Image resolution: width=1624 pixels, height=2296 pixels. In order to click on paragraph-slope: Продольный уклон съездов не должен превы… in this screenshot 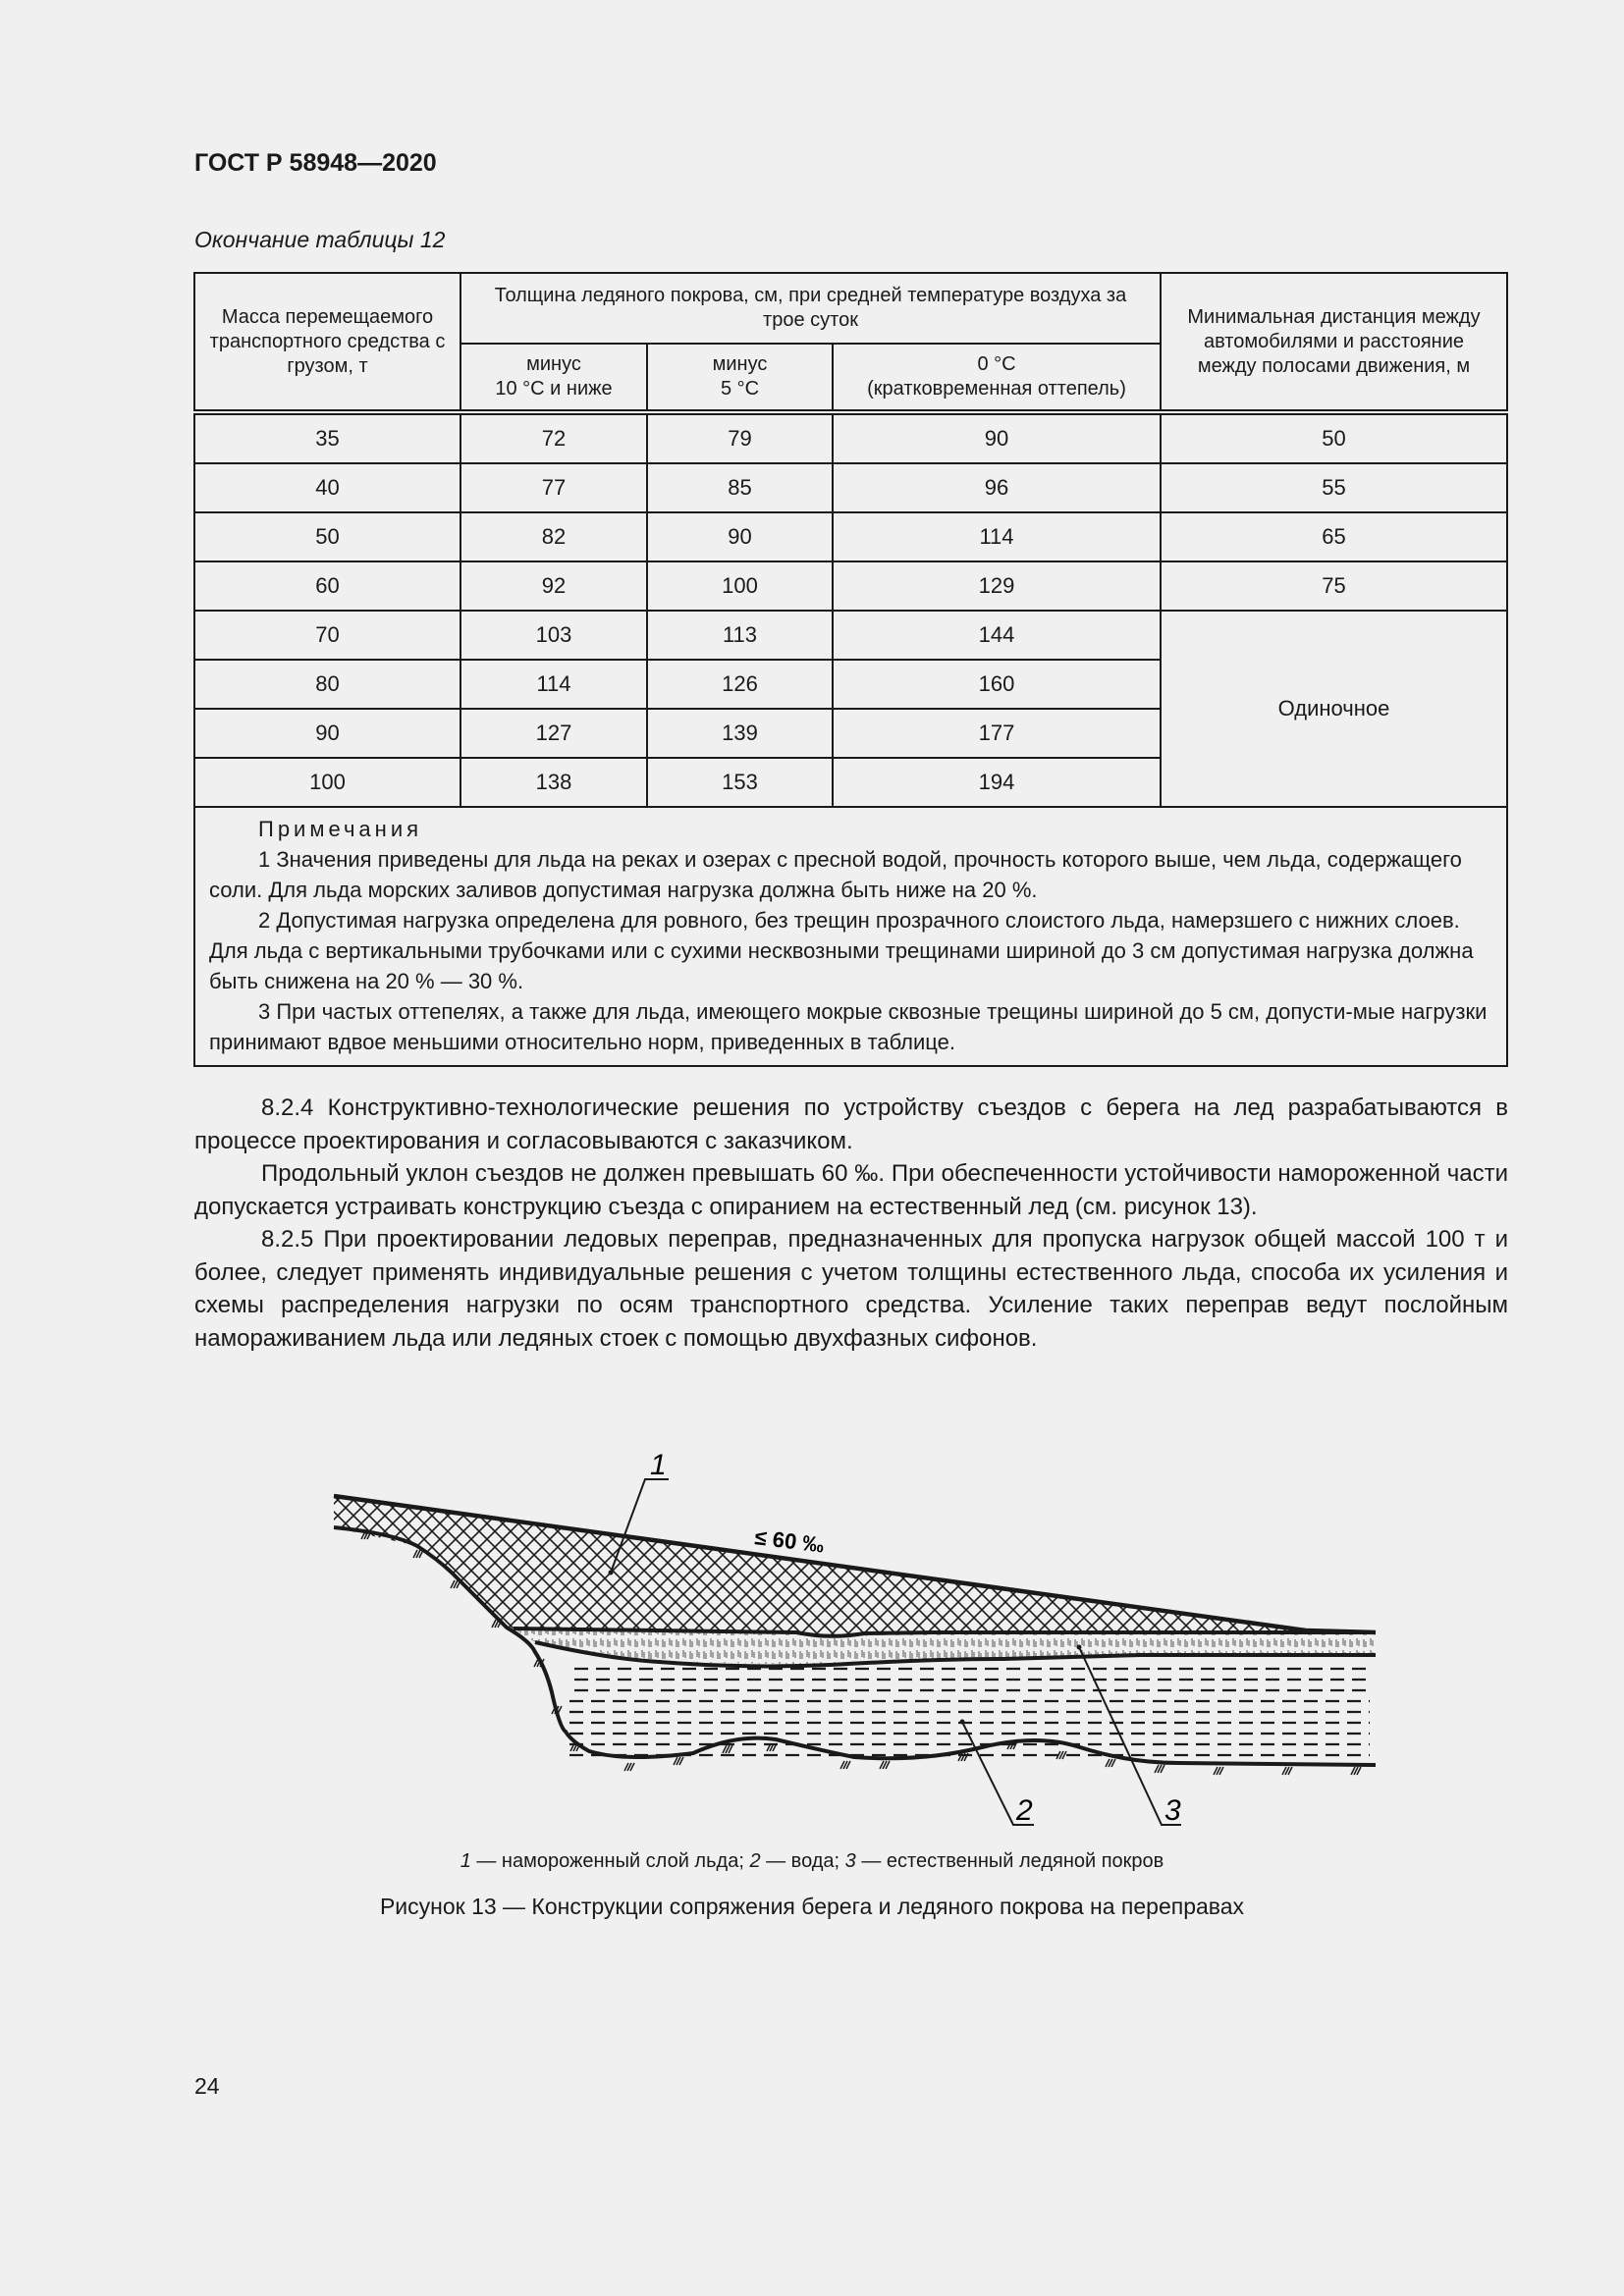, I will do `click(851, 1190)`.